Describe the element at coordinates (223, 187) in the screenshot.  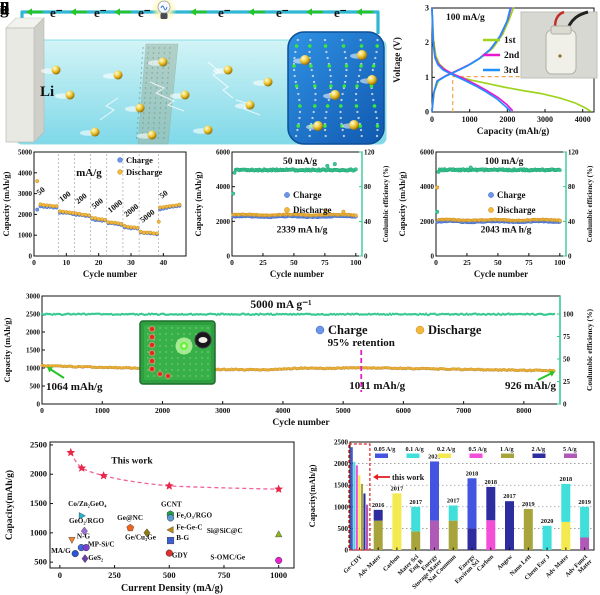
I see `svg-text: 4000` at that location.